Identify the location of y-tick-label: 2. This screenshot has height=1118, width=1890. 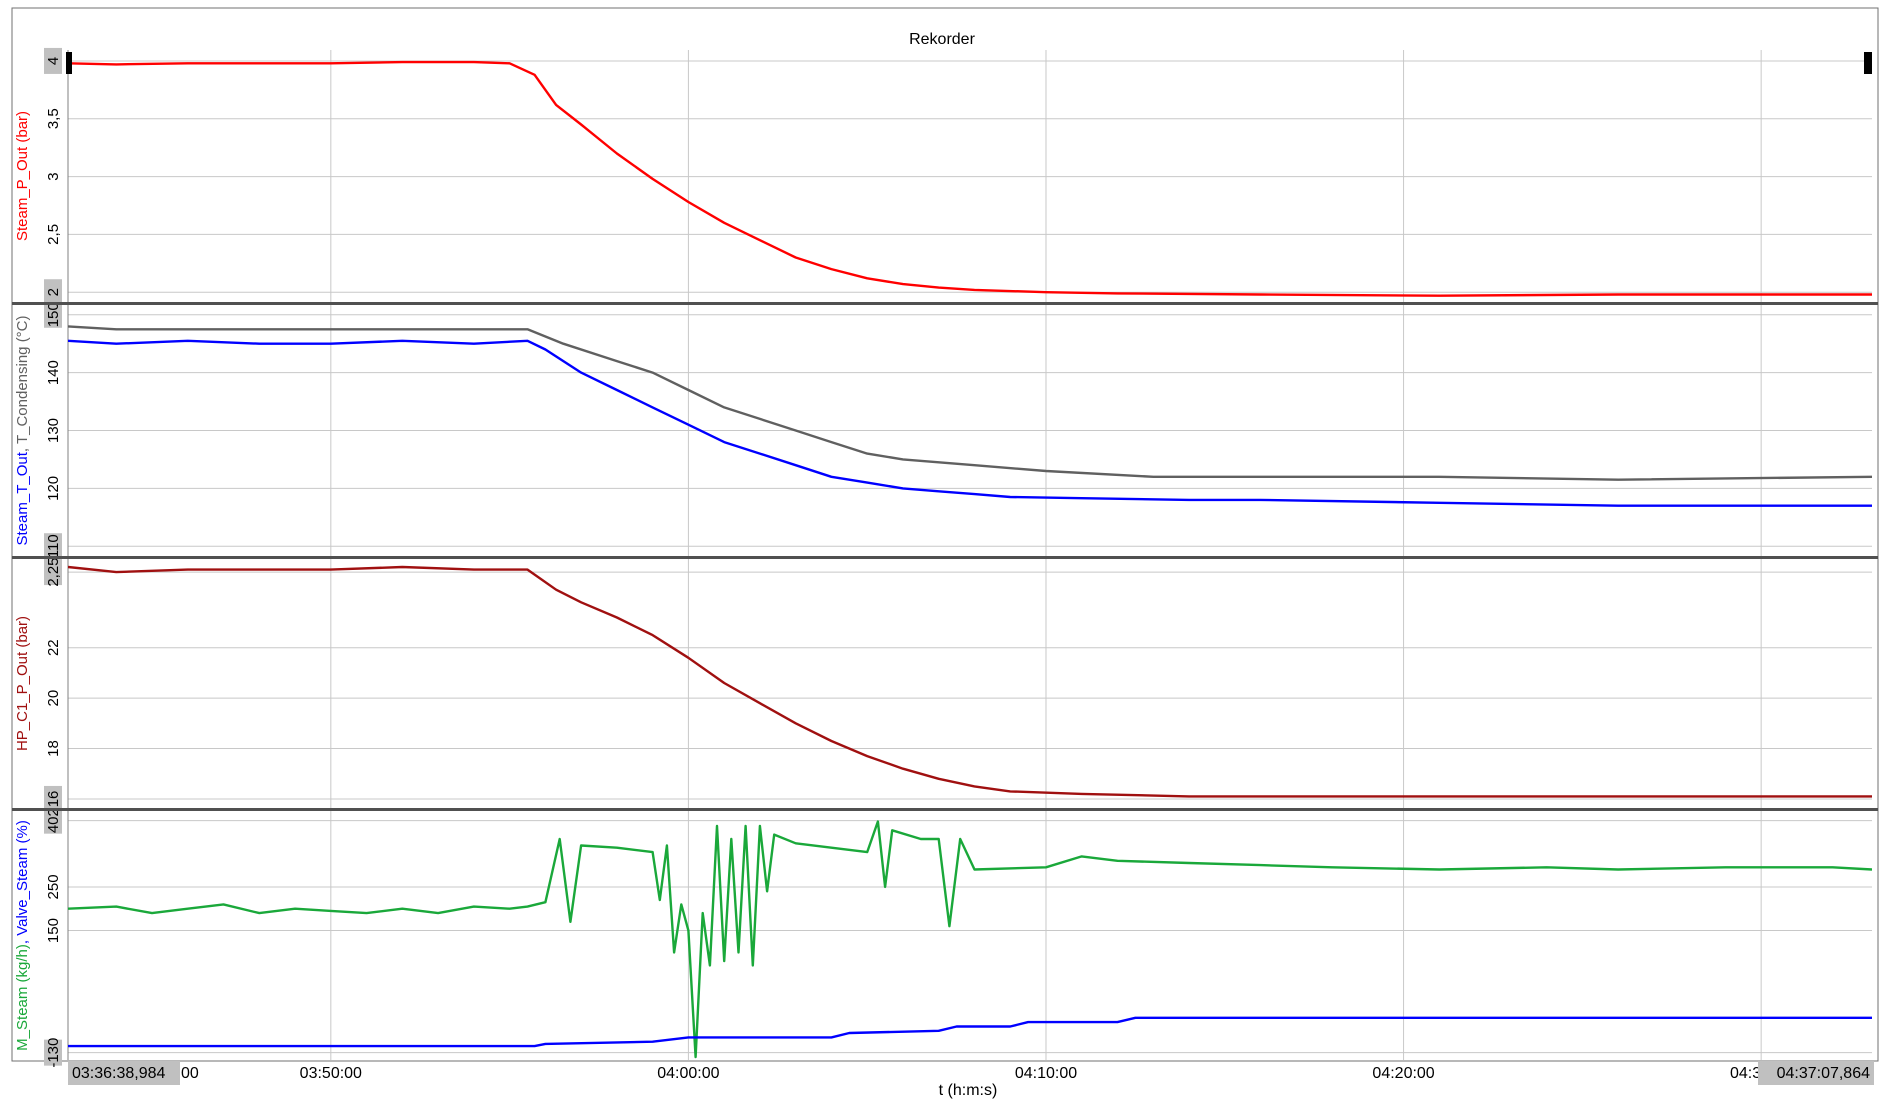
(53, 292).